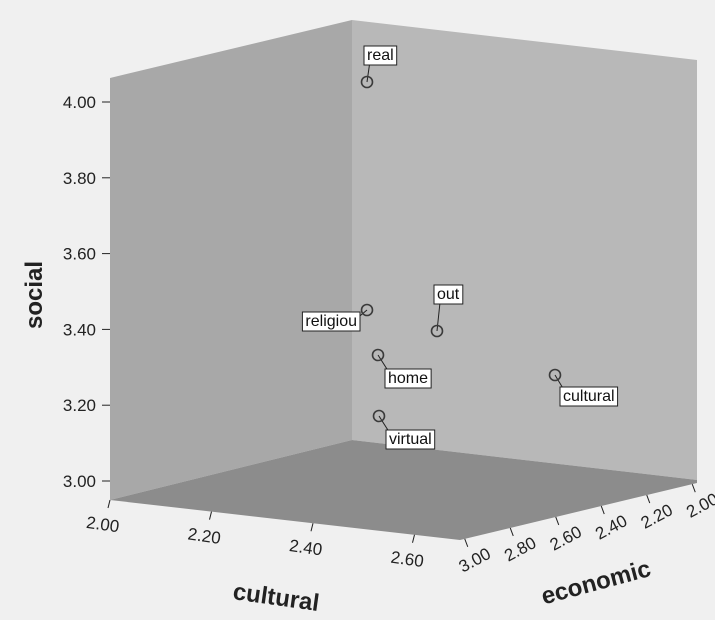 Image resolution: width=715 pixels, height=625 pixels. What do you see at coordinates (407, 559) in the screenshot?
I see `x-tick-label: 2.60` at bounding box center [407, 559].